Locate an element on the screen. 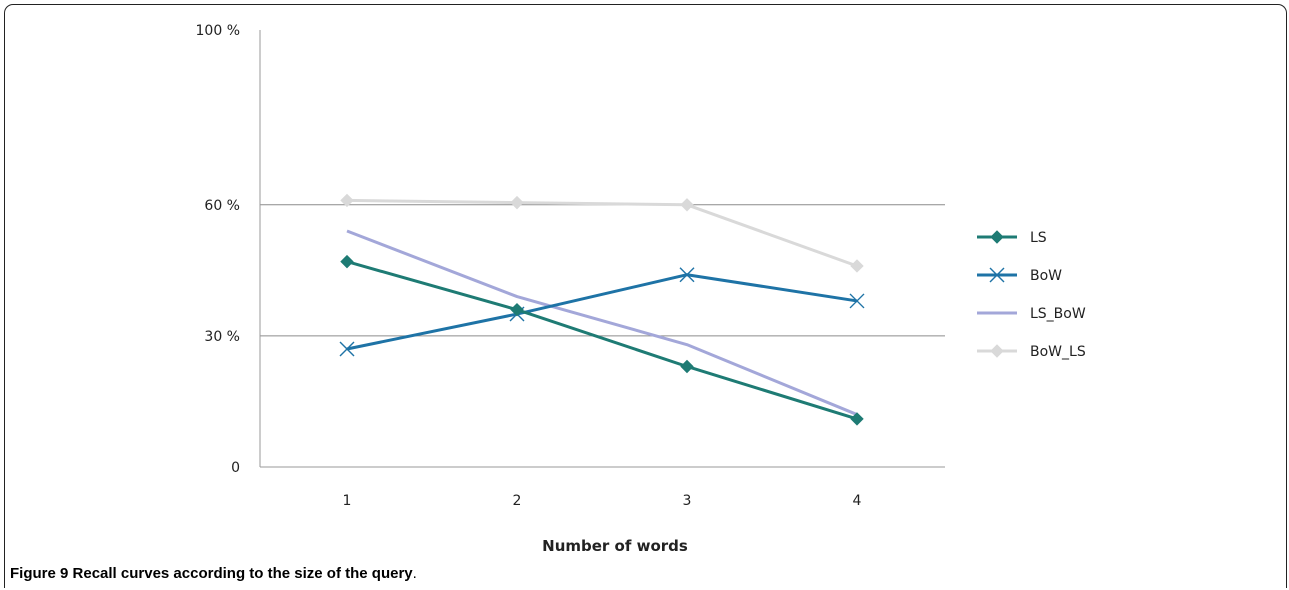 This screenshot has width=1289, height=590. series-ls is located at coordinates (602, 340).